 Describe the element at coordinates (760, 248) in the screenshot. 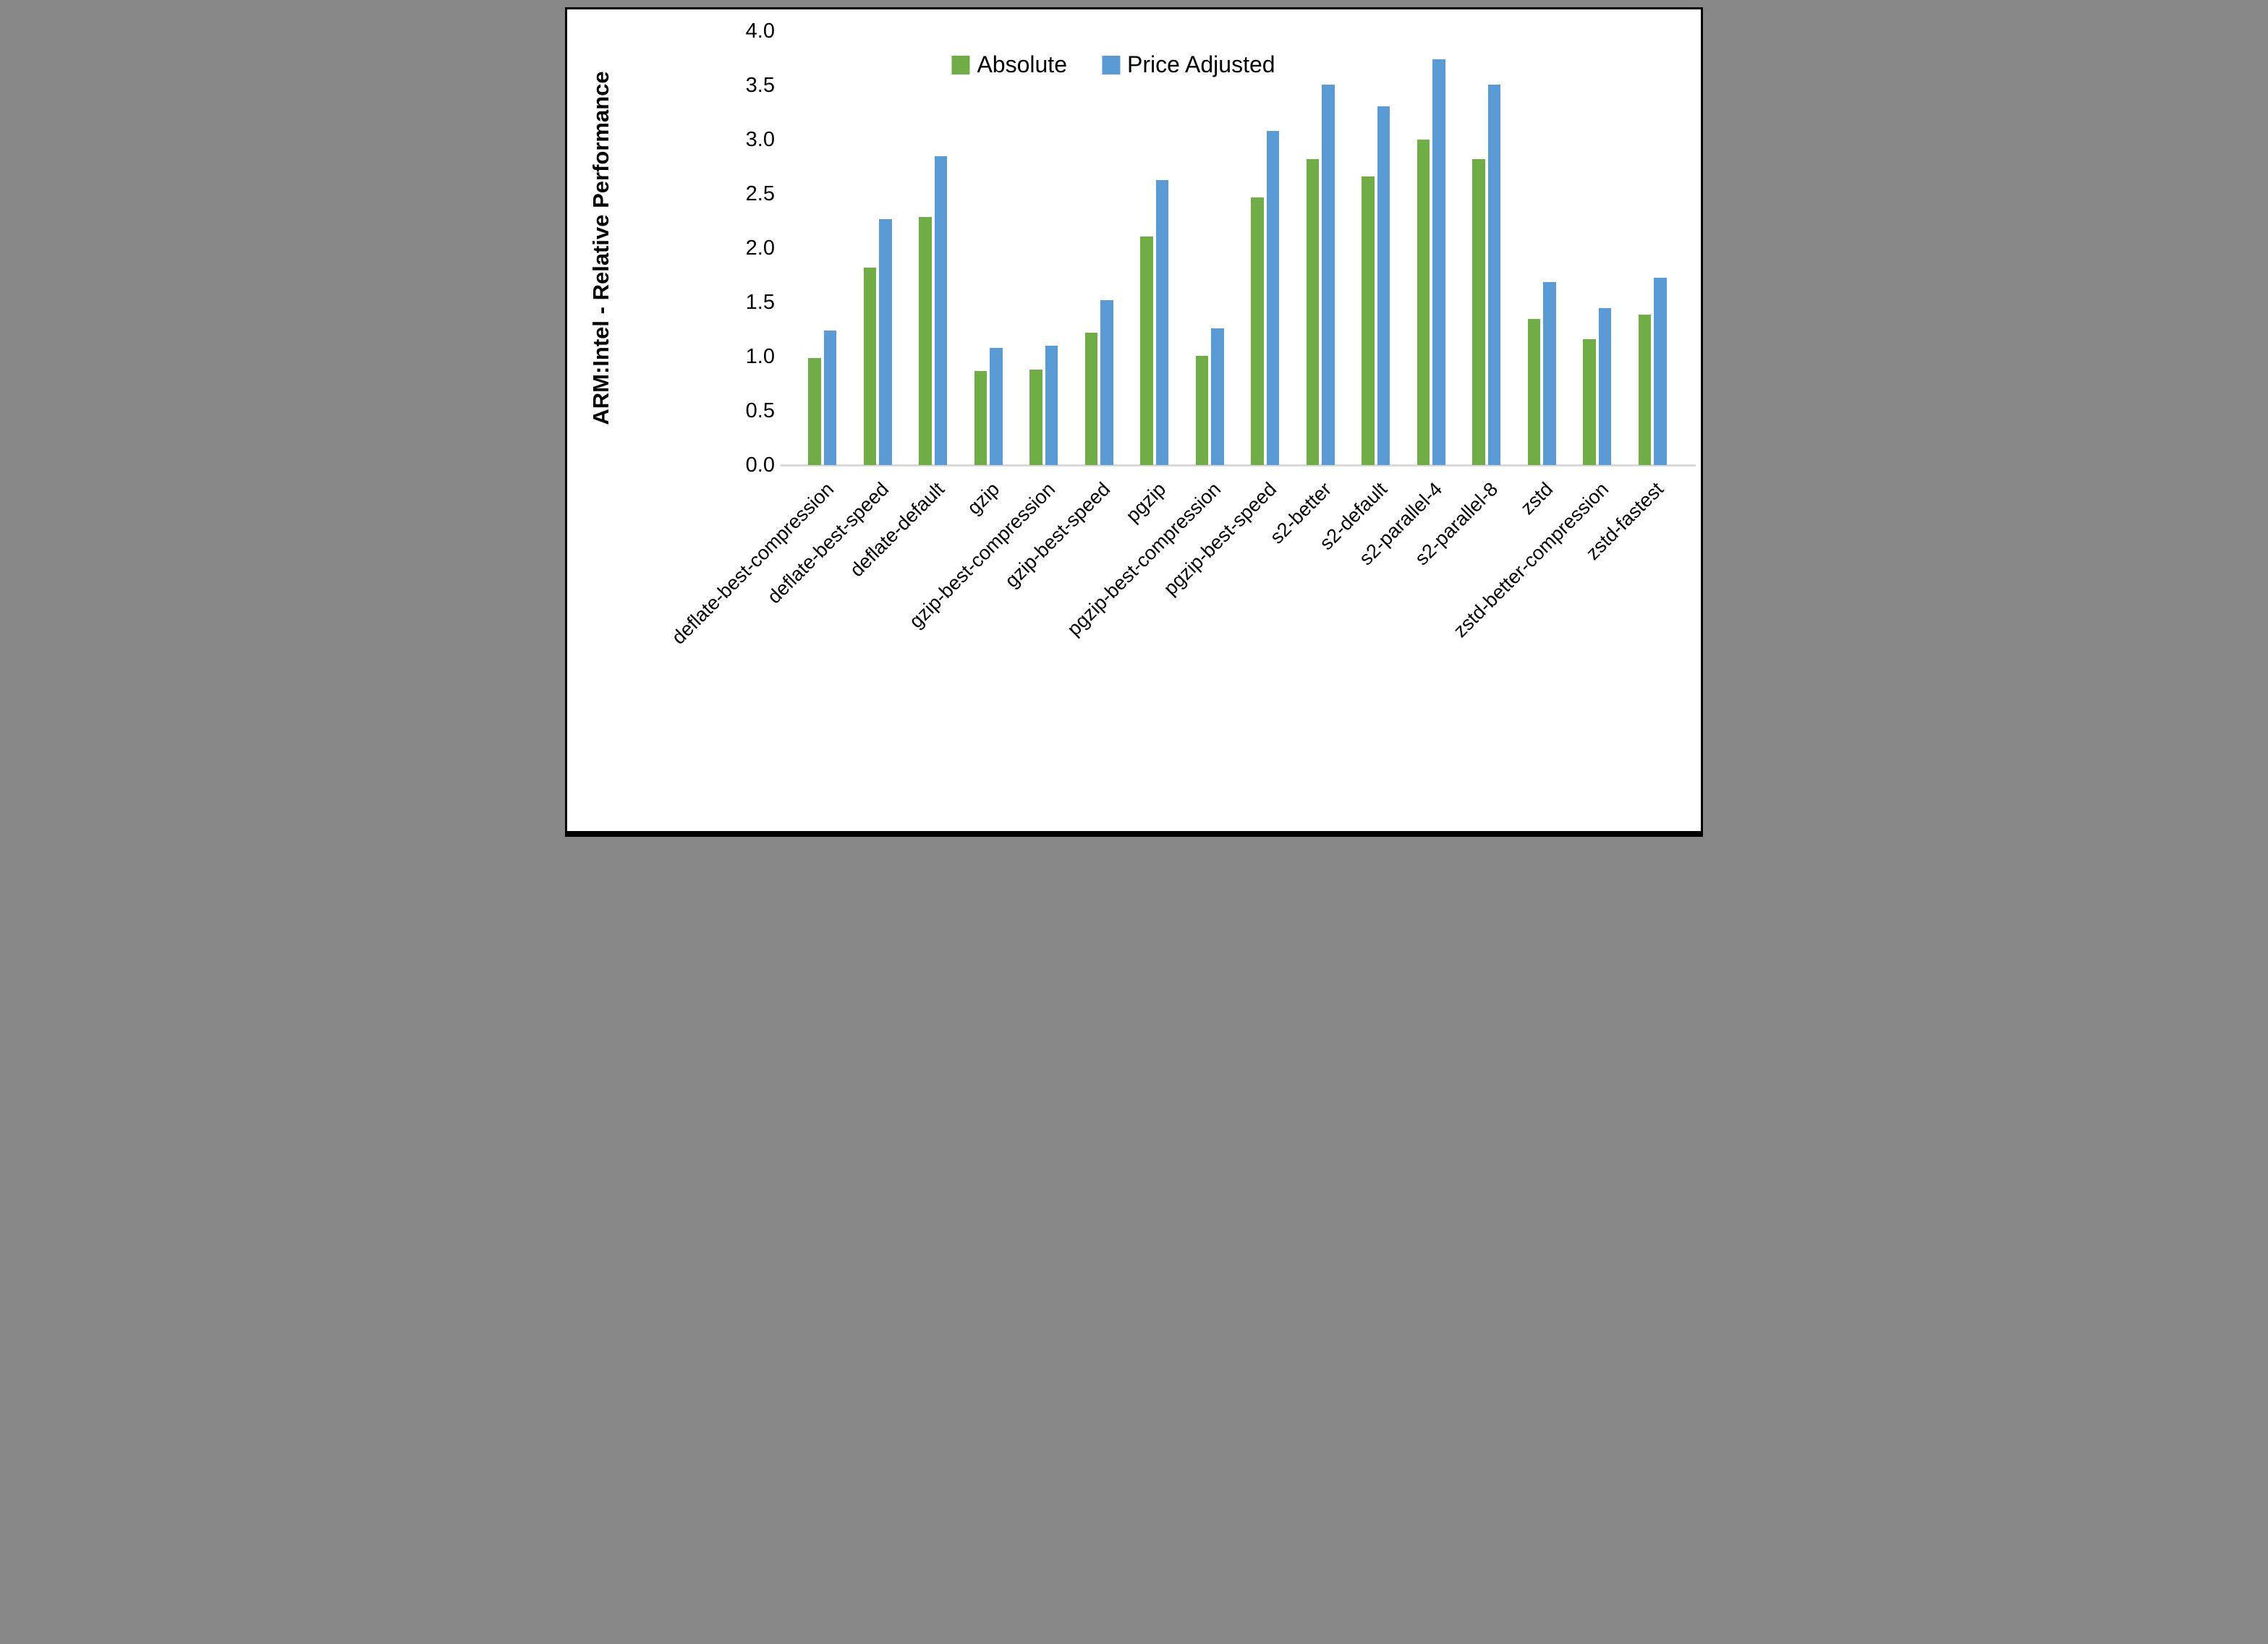

I see `y-tick-label: 2.0` at that location.